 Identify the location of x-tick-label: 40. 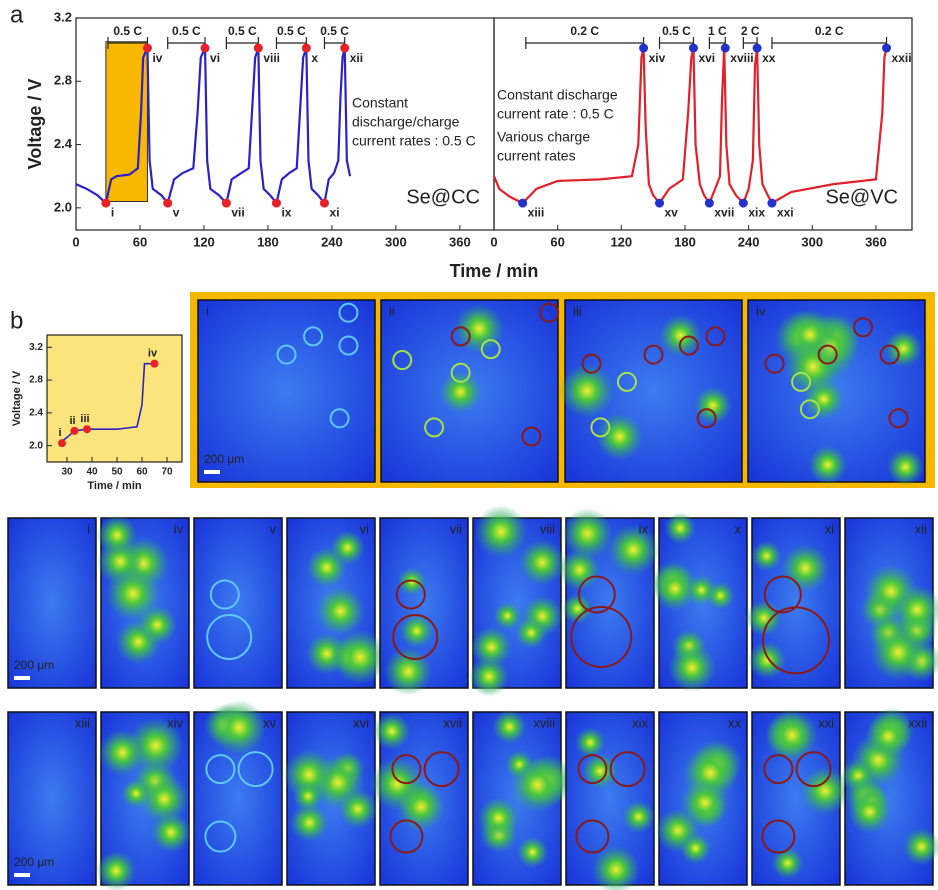
(92, 472).